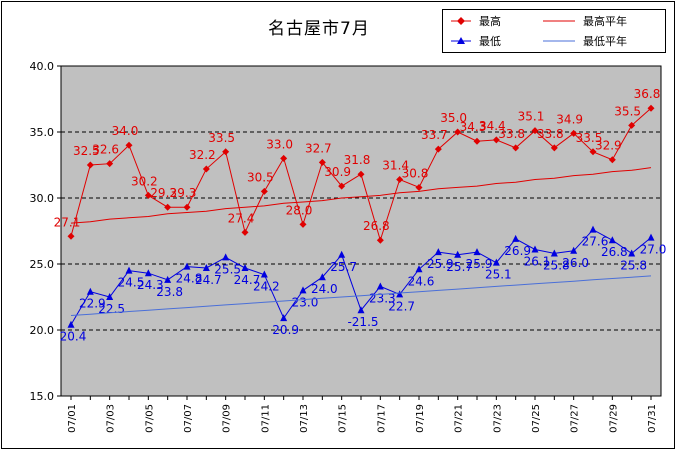 The height and width of the screenshot is (452, 678). Describe the element at coordinates (227, 269) in the screenshot. I see `data-label: 25.5` at that location.